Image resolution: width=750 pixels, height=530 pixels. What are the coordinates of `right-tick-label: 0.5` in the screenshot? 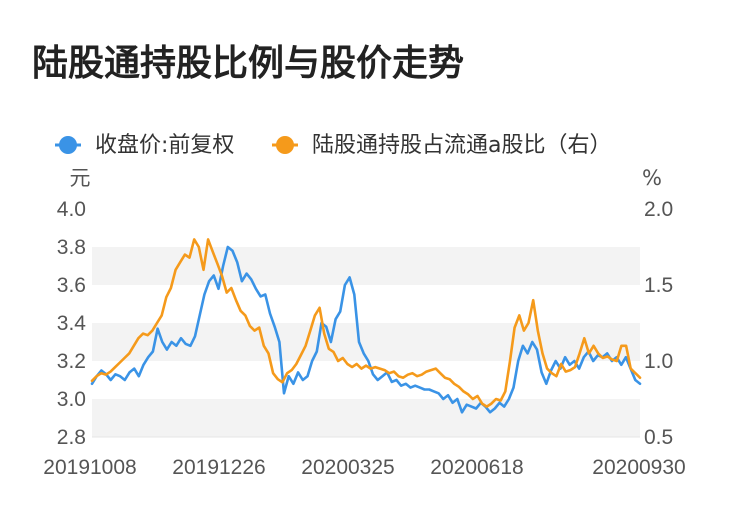 It's located at (658, 437).